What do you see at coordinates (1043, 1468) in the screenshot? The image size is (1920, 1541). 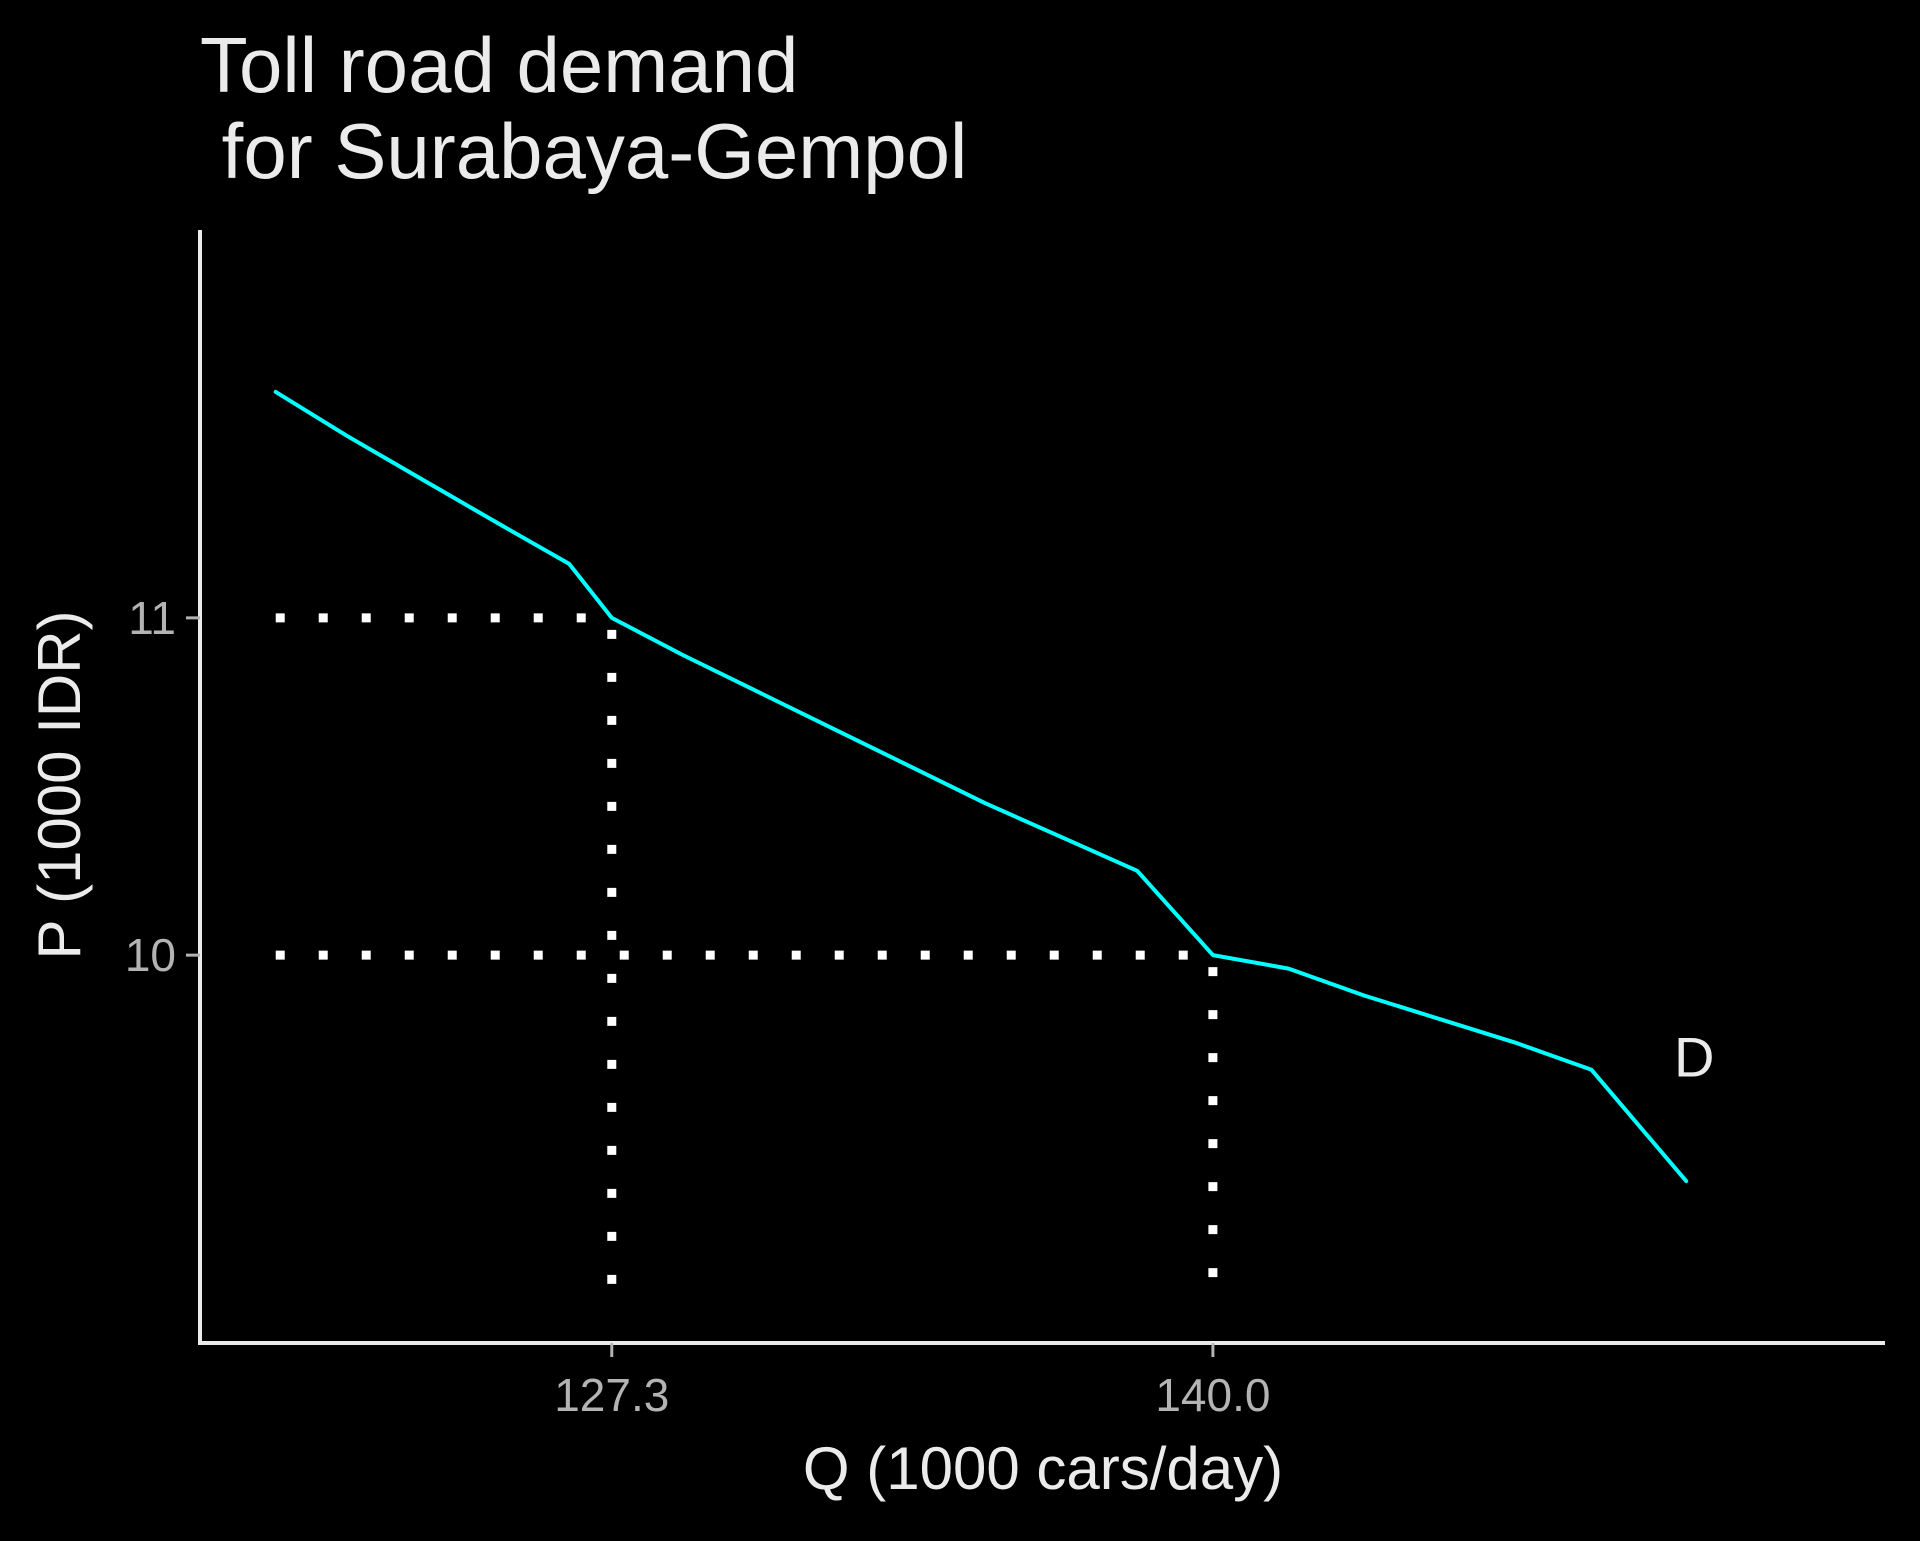 I see `x-axis-title: Q (1000 cars/day)` at bounding box center [1043, 1468].